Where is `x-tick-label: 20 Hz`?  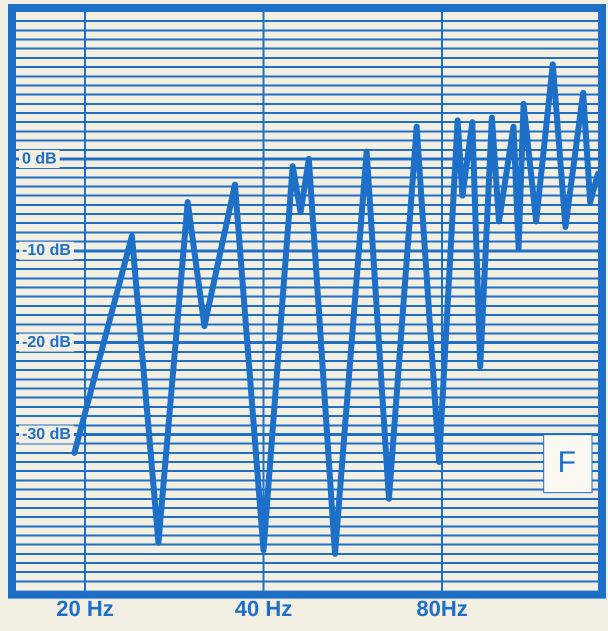
x-tick-label: 20 Hz is located at coordinates (85, 608).